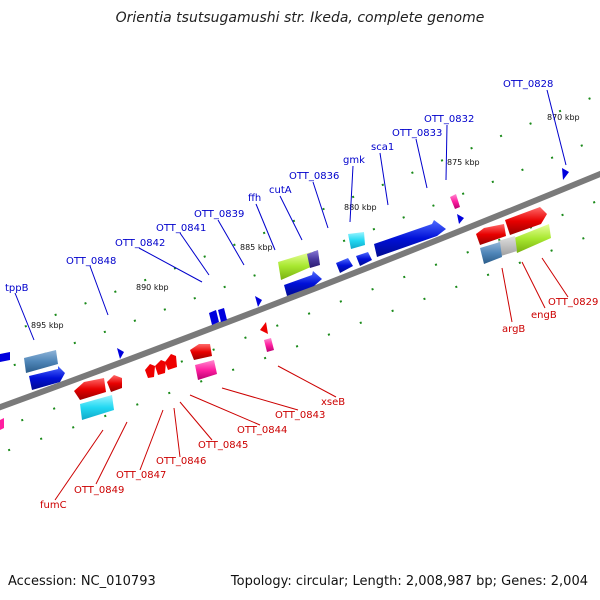 The height and width of the screenshot is (600, 600). Describe the element at coordinates (53, 505) in the screenshot. I see `gene-label-fumc: fumC` at that location.